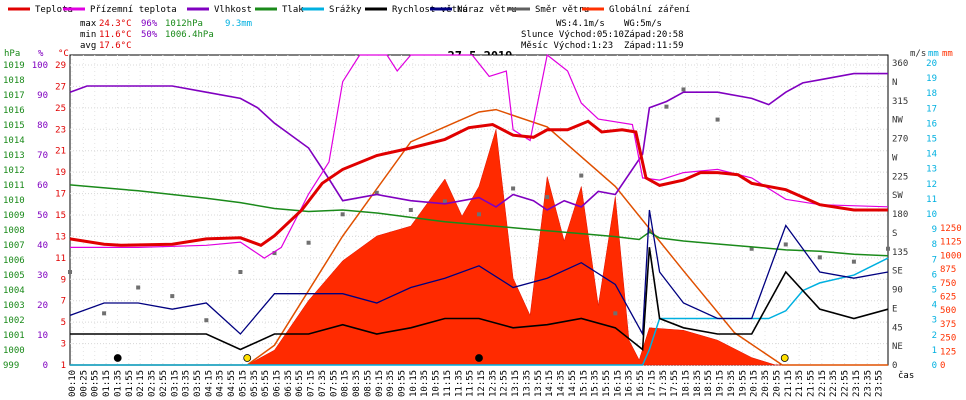 Image resolution: width=966 pixels, height=400 pixels. Describe the element at coordinates (516, 383) in the screenshot. I see `tick-x-39: 13:15` at that location.